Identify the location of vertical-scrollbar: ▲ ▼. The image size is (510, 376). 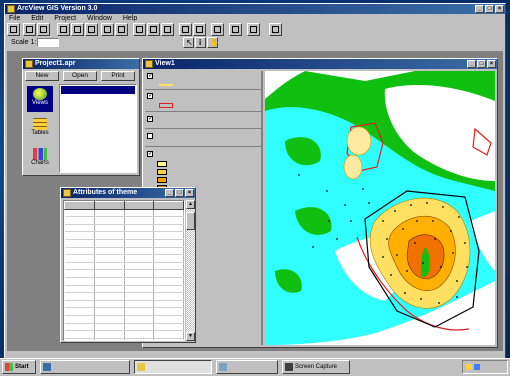
(190, 270).